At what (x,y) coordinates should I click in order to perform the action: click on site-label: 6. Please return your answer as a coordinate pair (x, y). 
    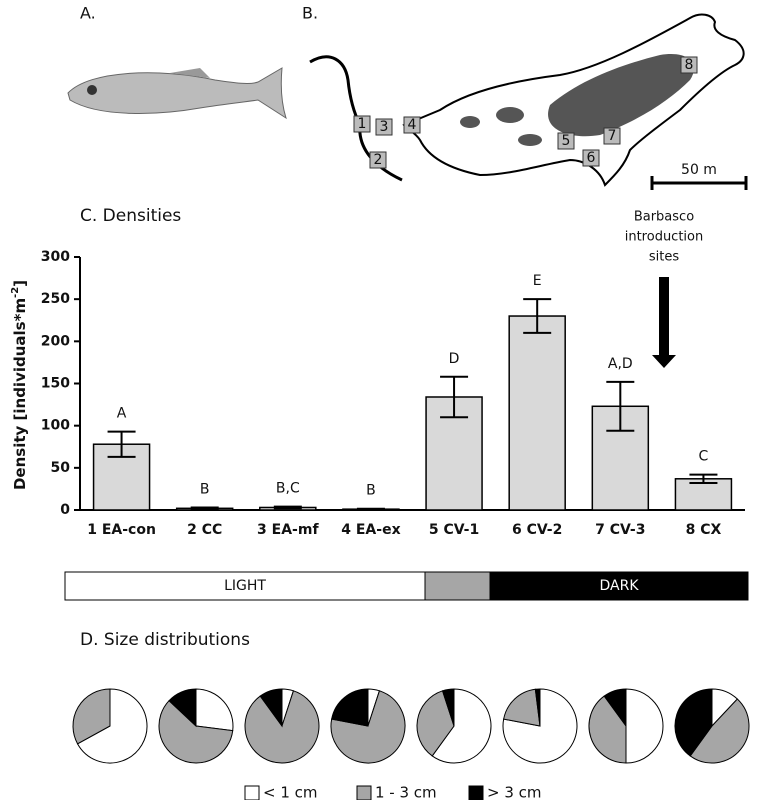
    Looking at the image, I should click on (591, 158).